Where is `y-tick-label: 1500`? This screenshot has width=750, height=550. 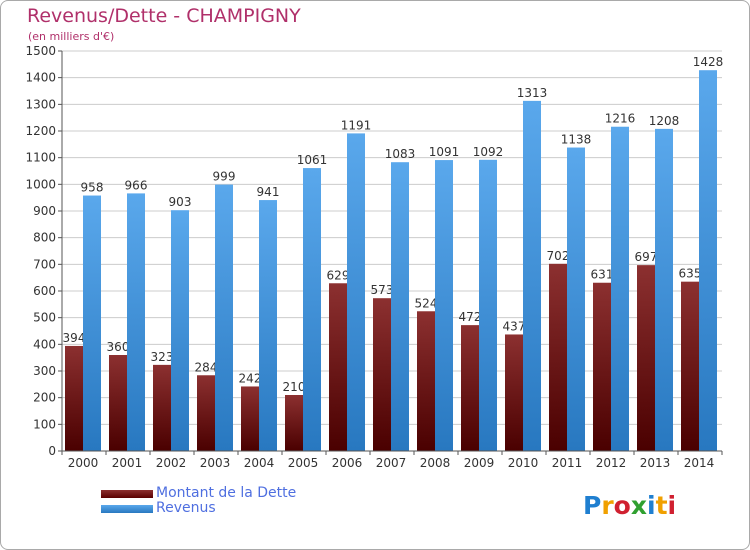
y-tick-label: 1500 is located at coordinates (40, 51).